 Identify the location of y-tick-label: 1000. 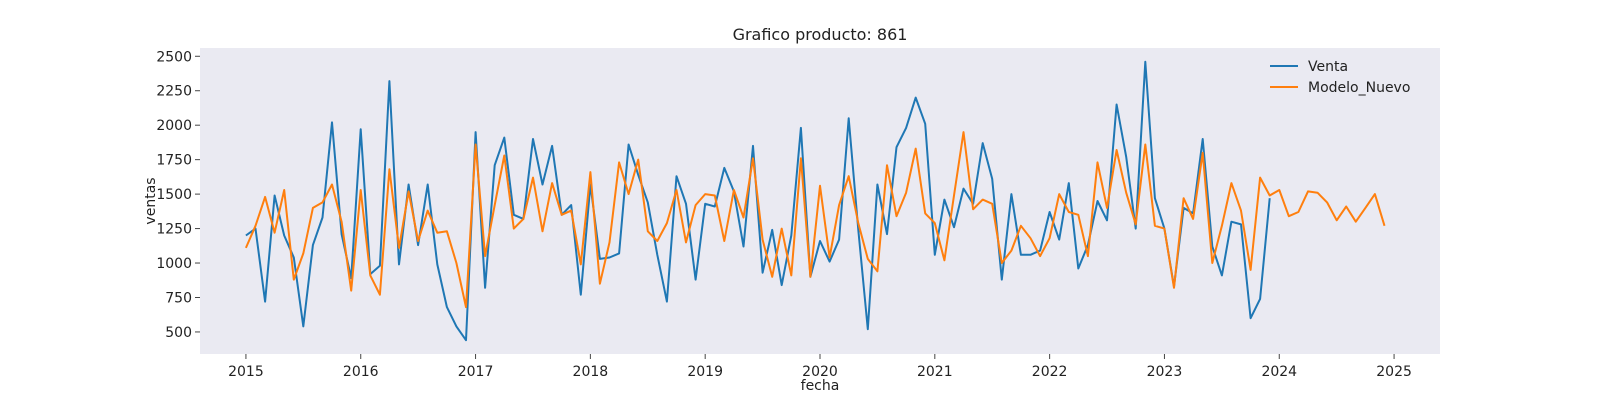
(174, 264).